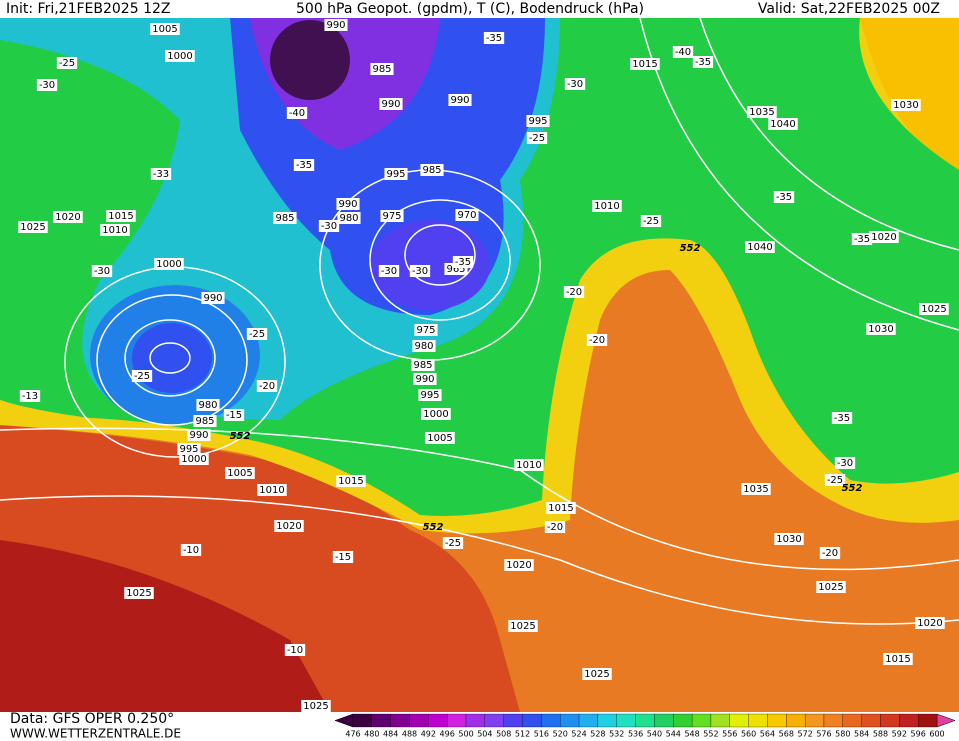 This screenshot has width=959, height=741. What do you see at coordinates (909, 94) in the screenshot?
I see `yellow-field` at bounding box center [909, 94].